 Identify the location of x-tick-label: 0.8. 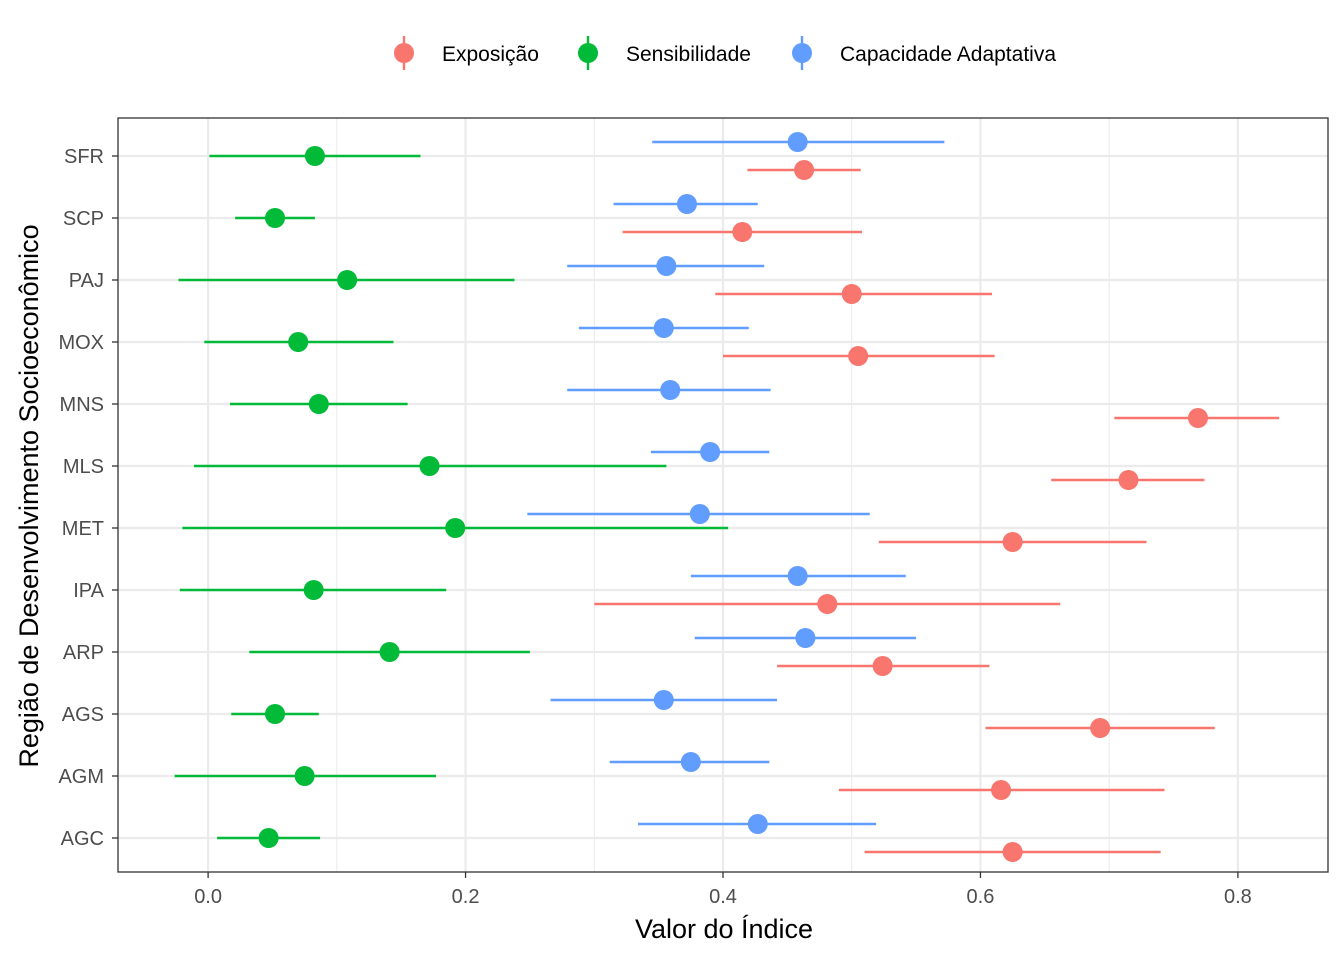
(1238, 897).